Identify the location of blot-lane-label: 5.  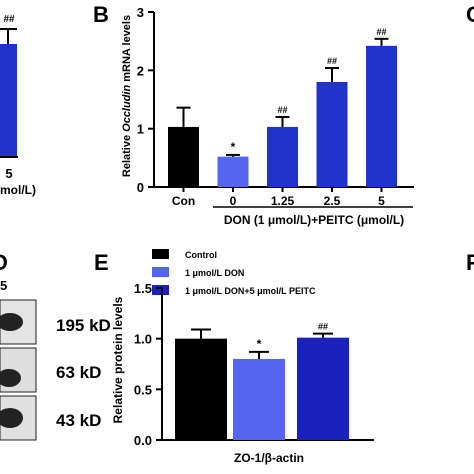
(3, 285).